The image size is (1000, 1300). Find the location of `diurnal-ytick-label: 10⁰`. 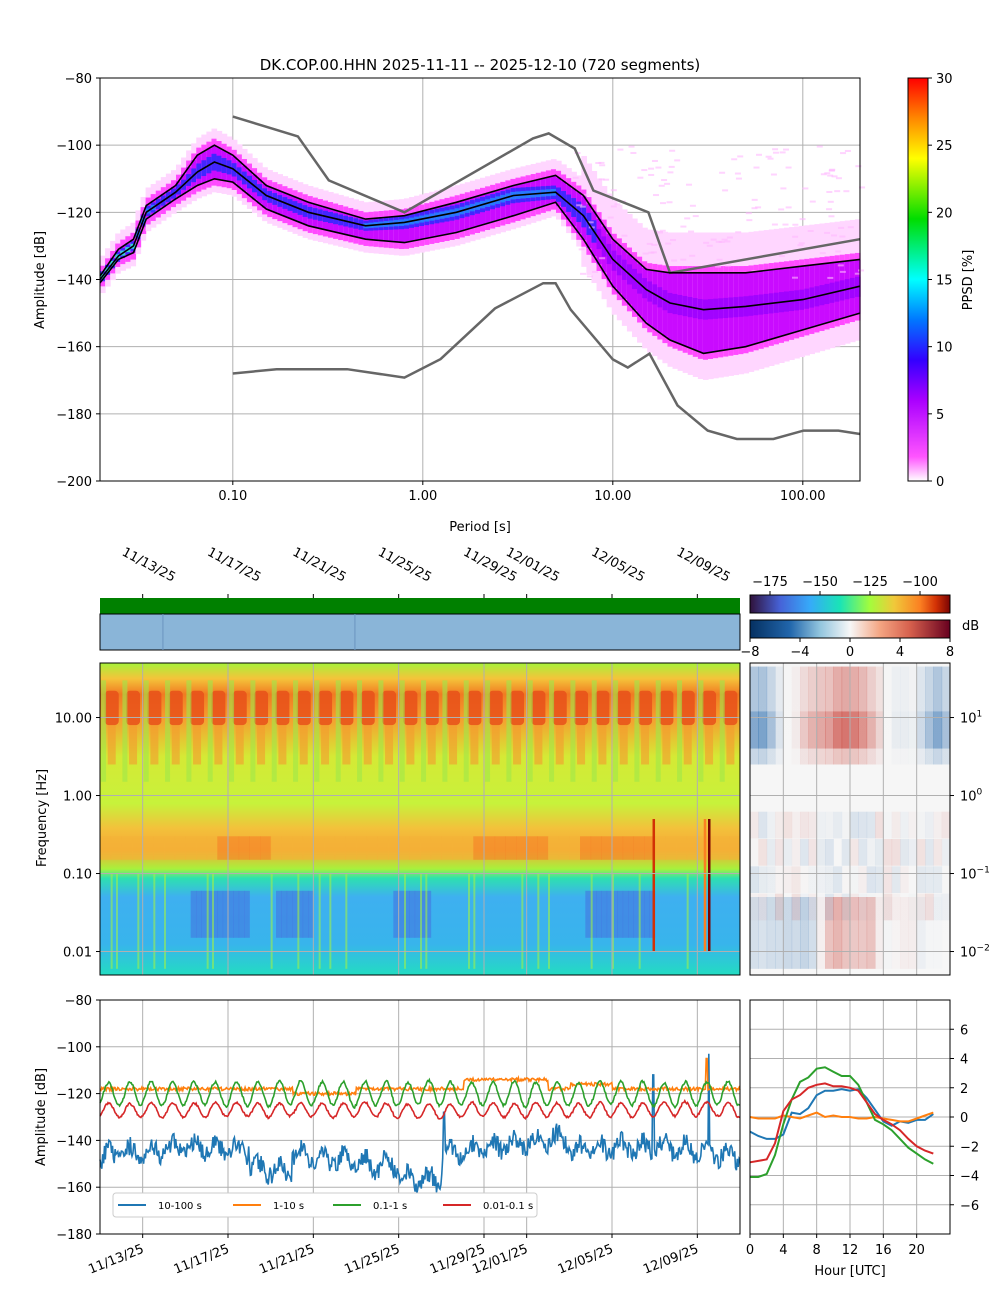

diurnal-ytick-label: 10⁰ is located at coordinates (971, 796).